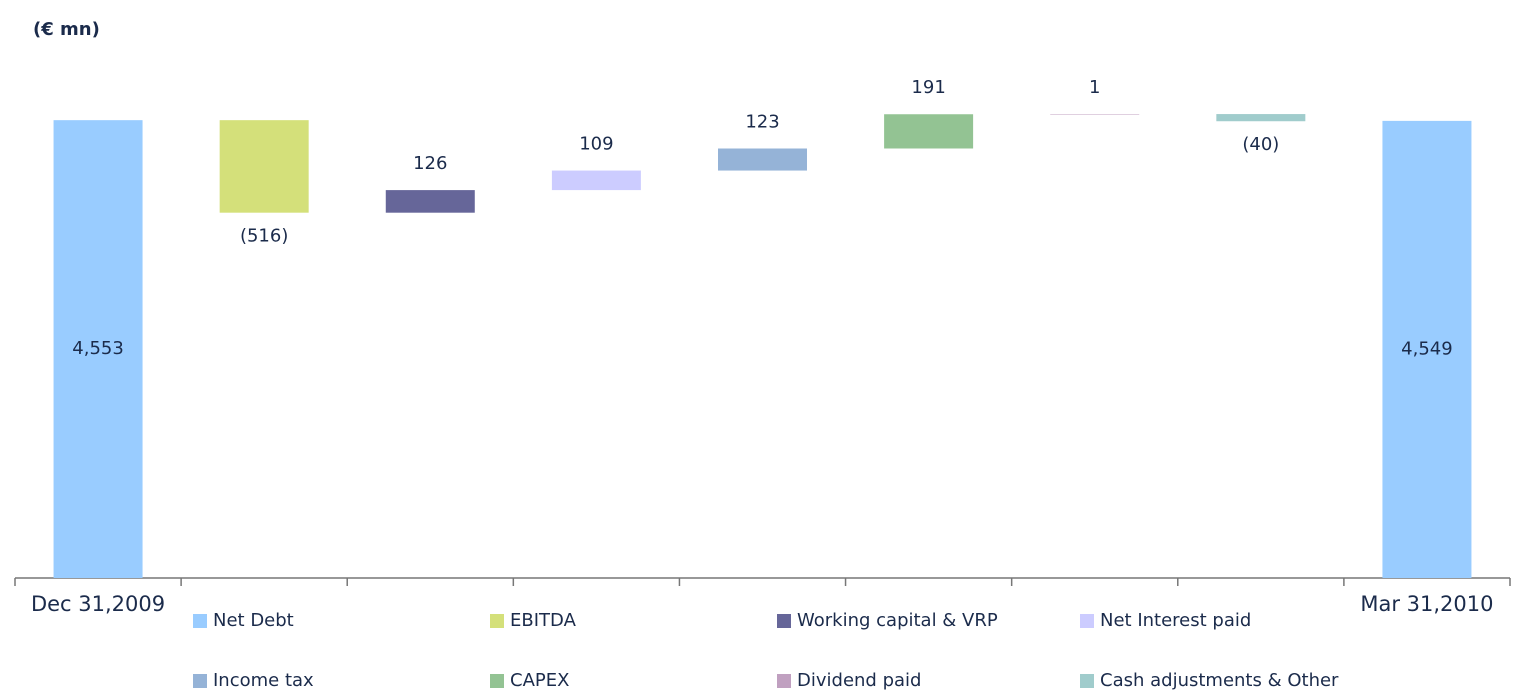 This screenshot has width=1520, height=693. I want to click on data-label: (516), so click(264, 236).